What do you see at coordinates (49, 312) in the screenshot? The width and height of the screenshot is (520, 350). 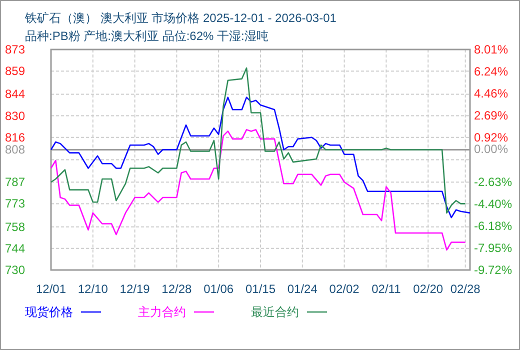 I see `legend-label: 现货价格` at bounding box center [49, 312].